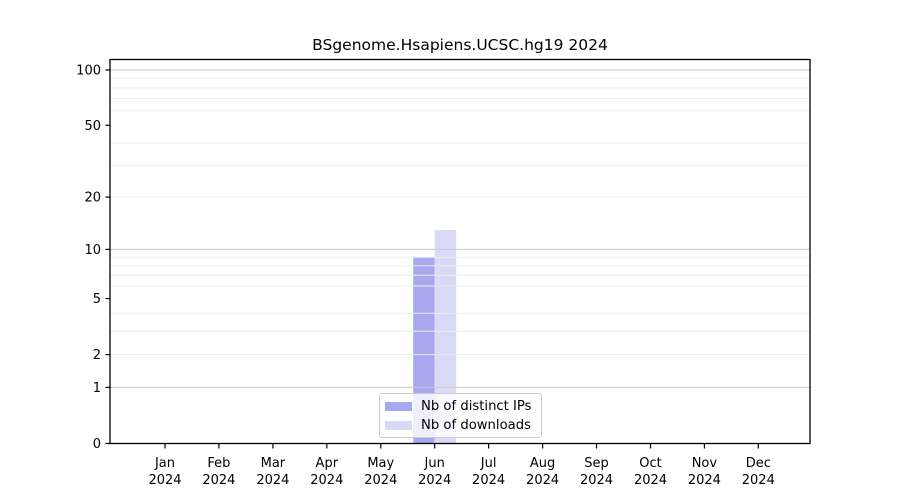 The height and width of the screenshot is (500, 900). Describe the element at coordinates (488, 463) in the screenshot. I see `x-tick-label-month: Jul` at that location.